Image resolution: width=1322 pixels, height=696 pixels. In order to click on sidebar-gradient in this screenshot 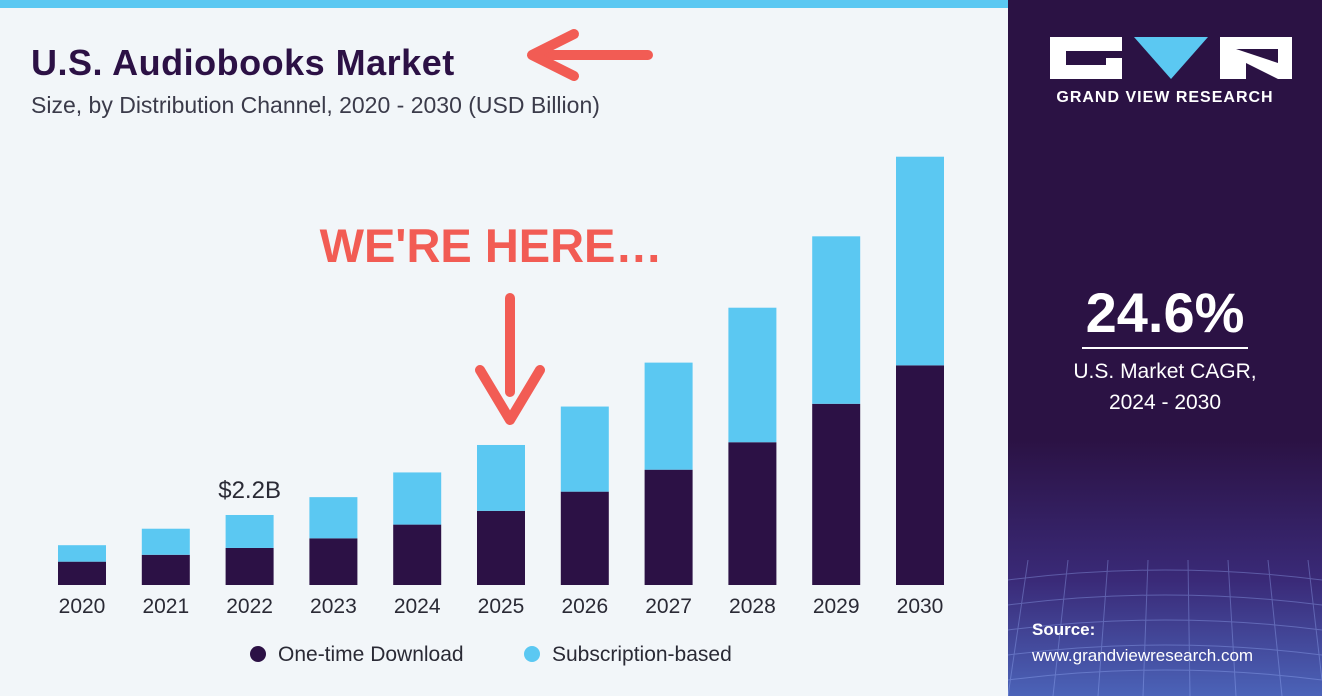, I will do `click(1165, 568)`.